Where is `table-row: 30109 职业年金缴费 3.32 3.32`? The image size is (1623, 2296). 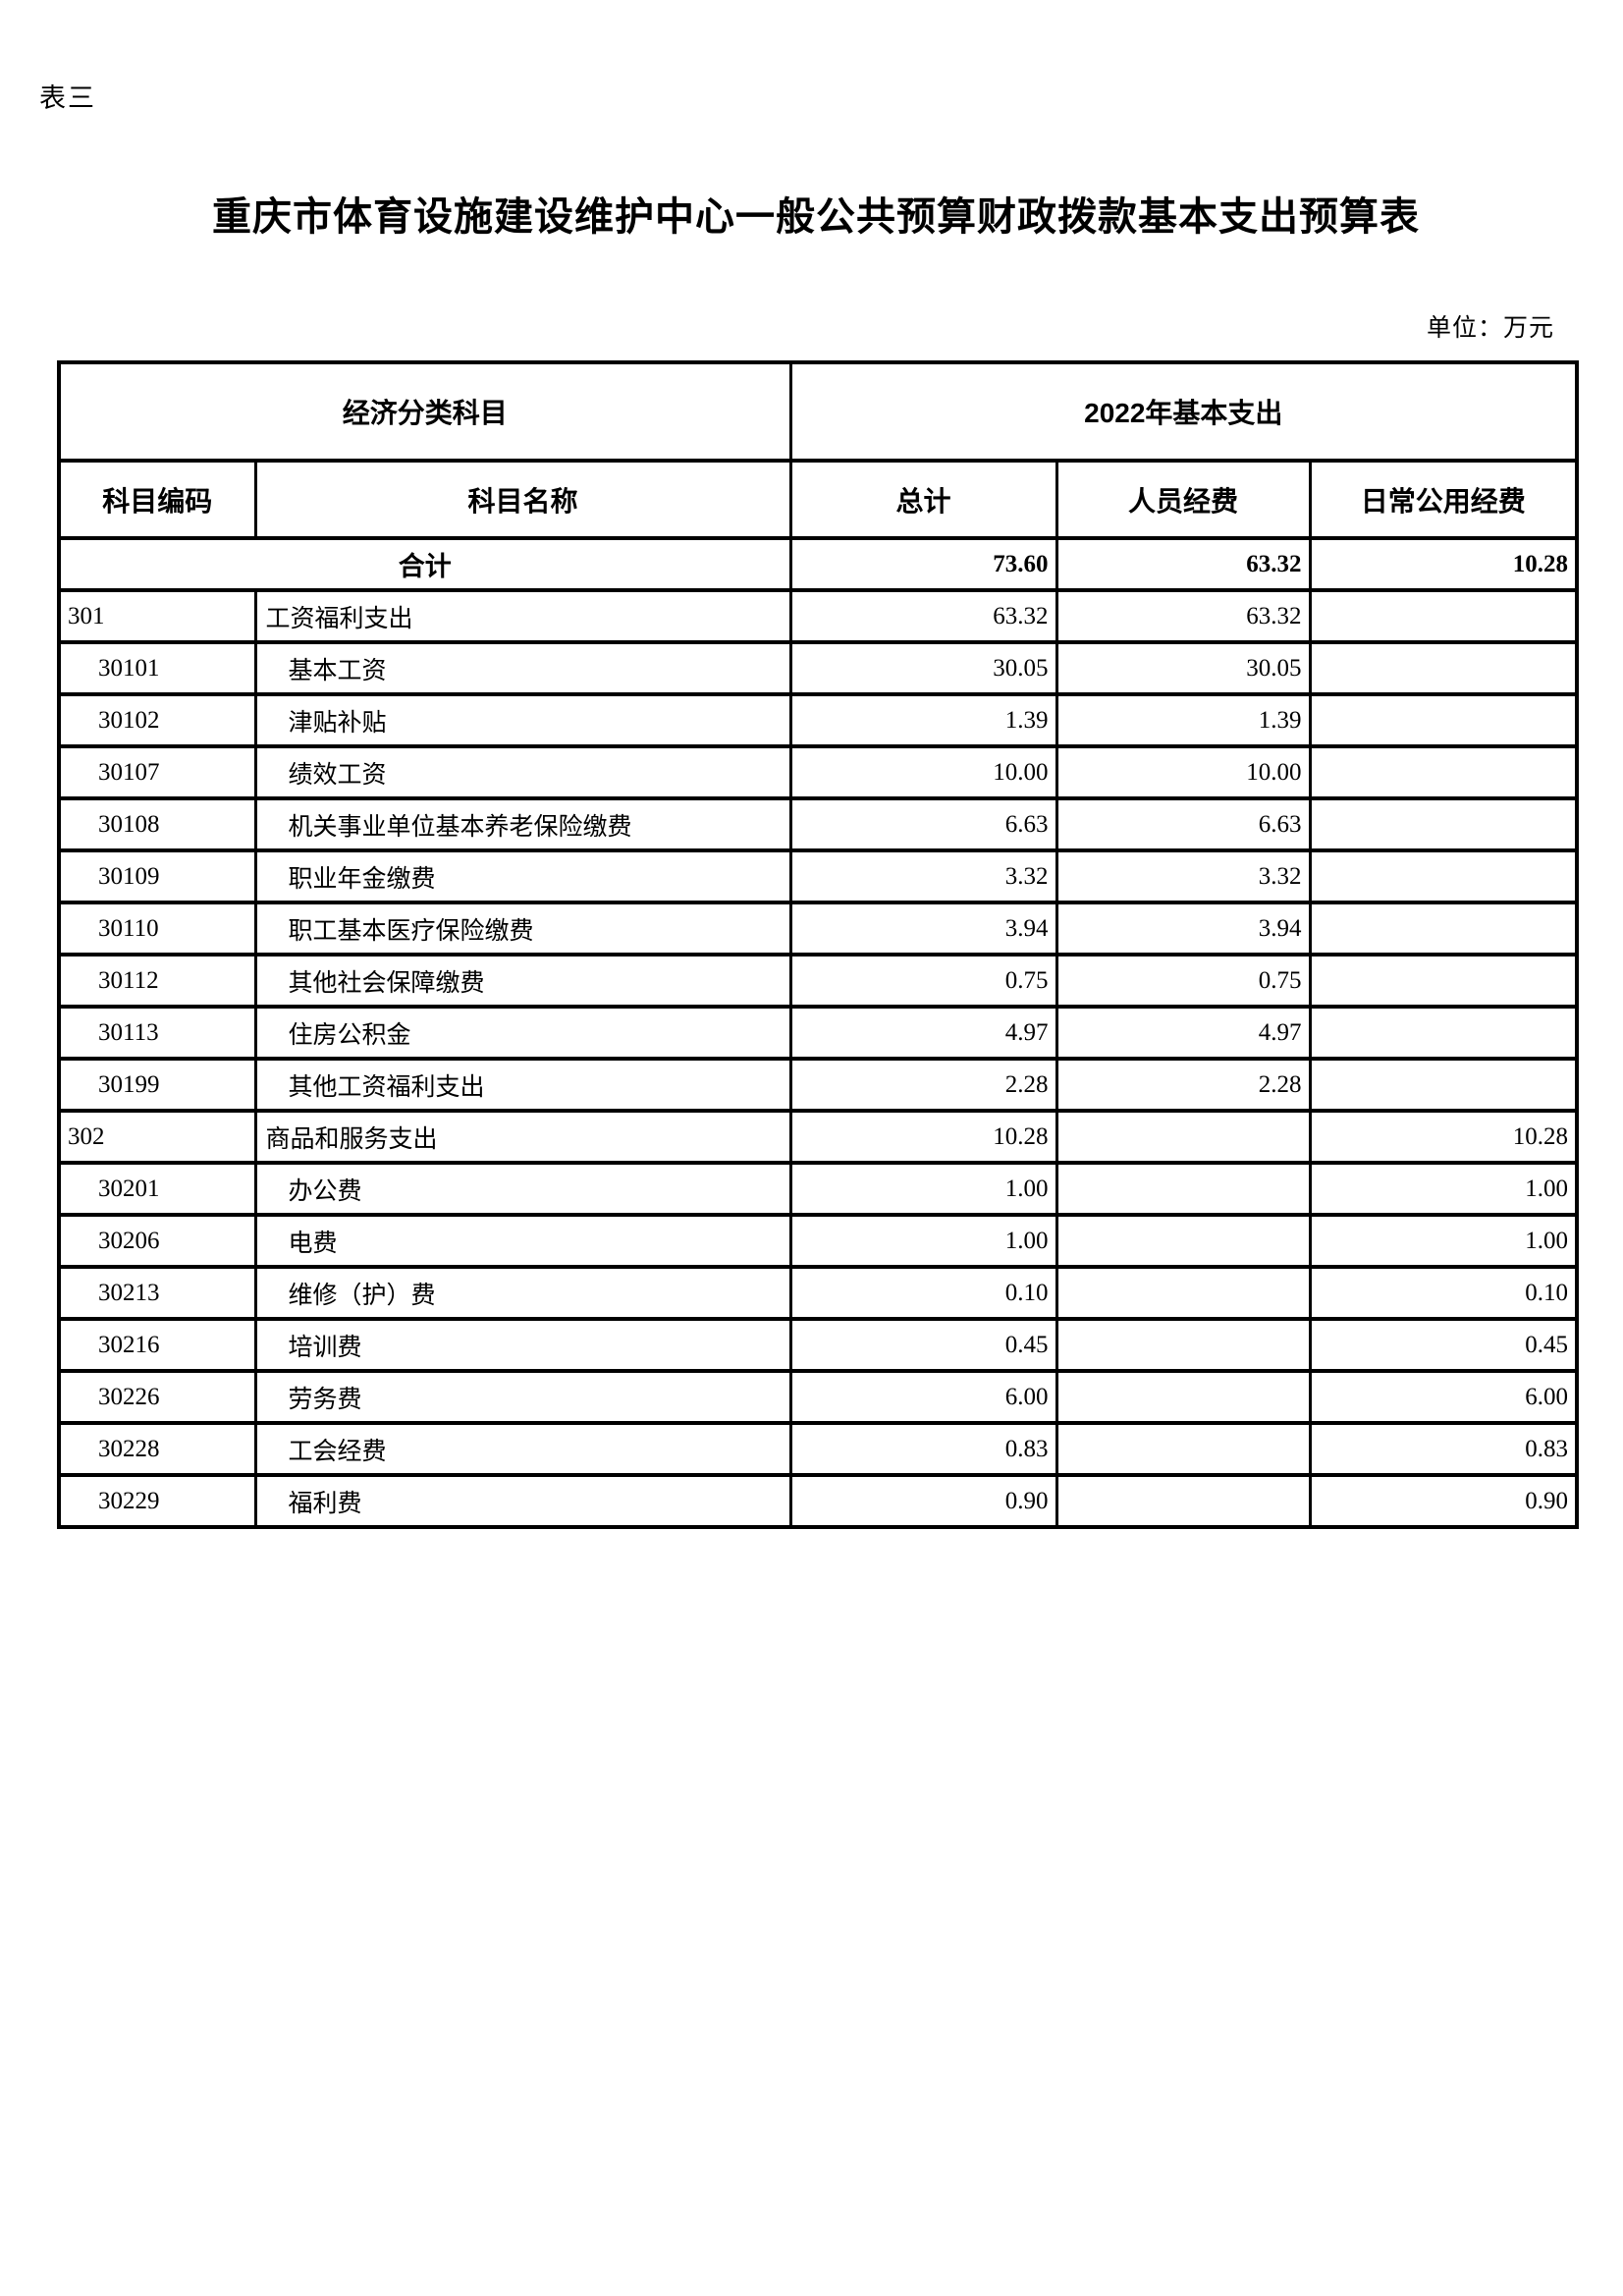
table-row: 30109 职业年金缴费 3.32 3.32 is located at coordinates (818, 876).